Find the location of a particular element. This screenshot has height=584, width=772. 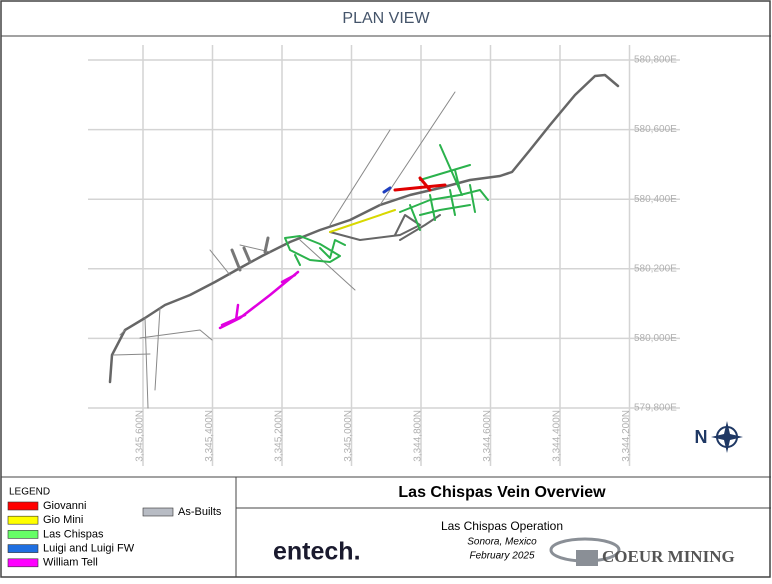

legend-label: Las Chispas is located at coordinates (73, 534).